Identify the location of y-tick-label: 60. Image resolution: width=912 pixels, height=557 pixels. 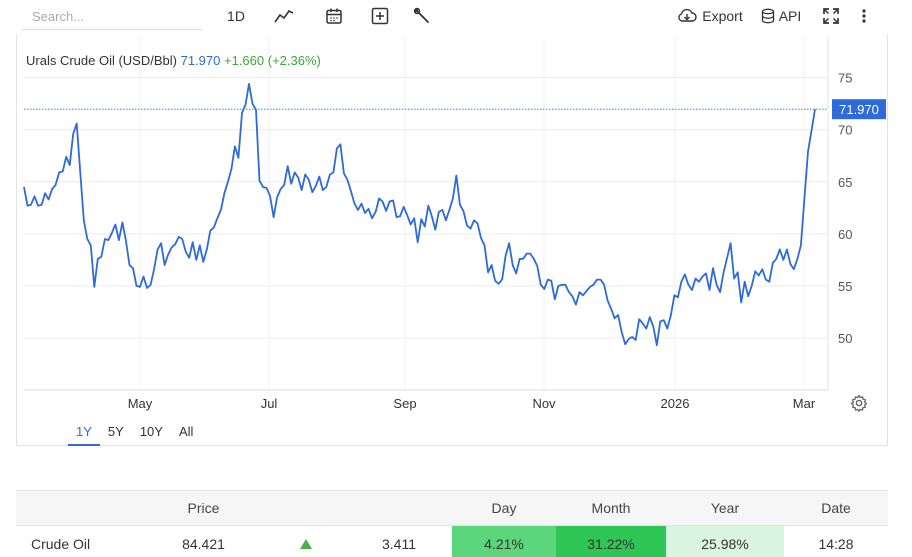
(845, 234).